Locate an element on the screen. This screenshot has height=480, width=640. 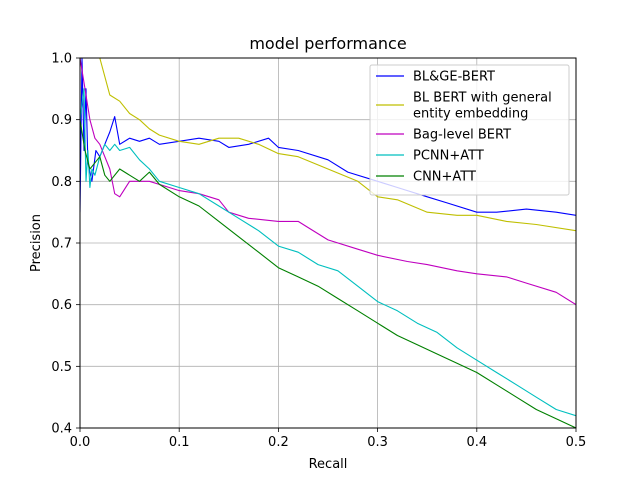
y-tick-label: 0.5 is located at coordinates (61, 367).